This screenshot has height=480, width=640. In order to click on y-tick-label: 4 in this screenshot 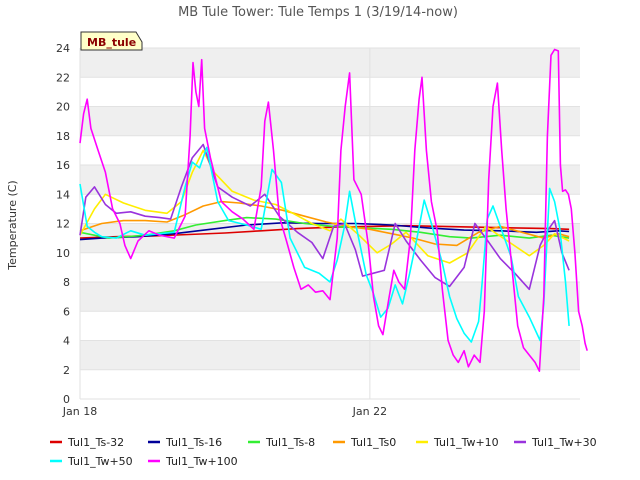, I will do `click(66, 341)`.